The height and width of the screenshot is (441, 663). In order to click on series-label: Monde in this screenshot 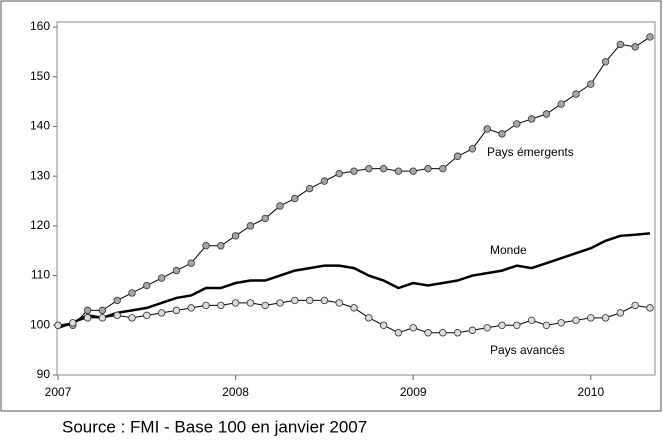, I will do `click(508, 250)`.